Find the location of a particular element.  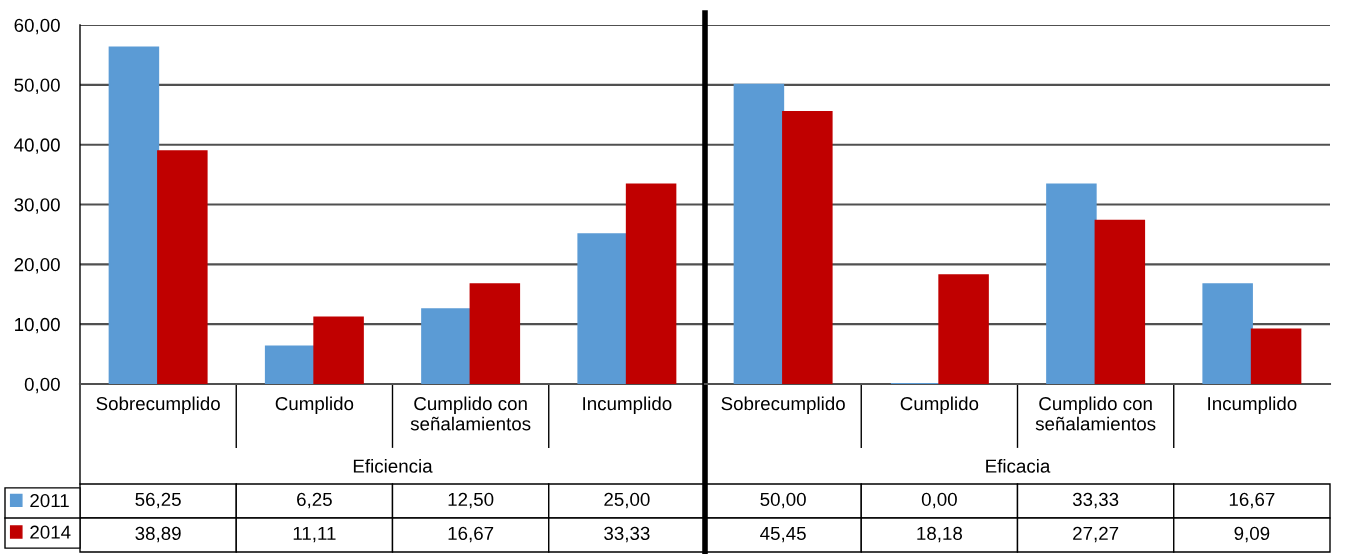

data-label: 11,11 is located at coordinates (314, 534).